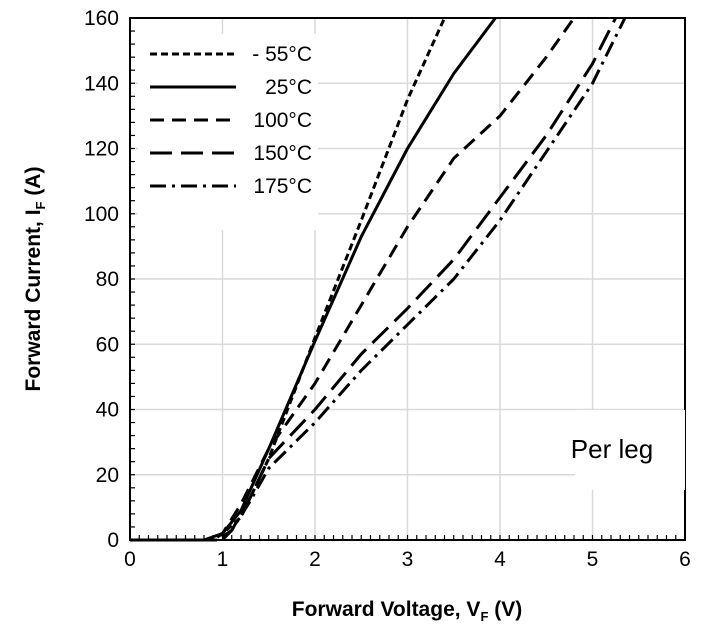  What do you see at coordinates (113, 540) in the screenshot?
I see `y-tick-label: 0` at bounding box center [113, 540].